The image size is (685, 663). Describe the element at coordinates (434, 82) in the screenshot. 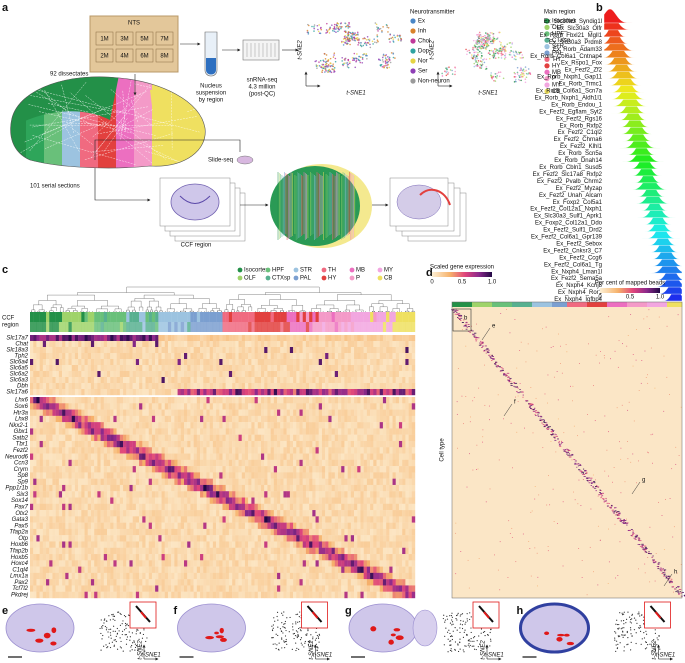

I see `legend-label: Non-neuron` at that location.